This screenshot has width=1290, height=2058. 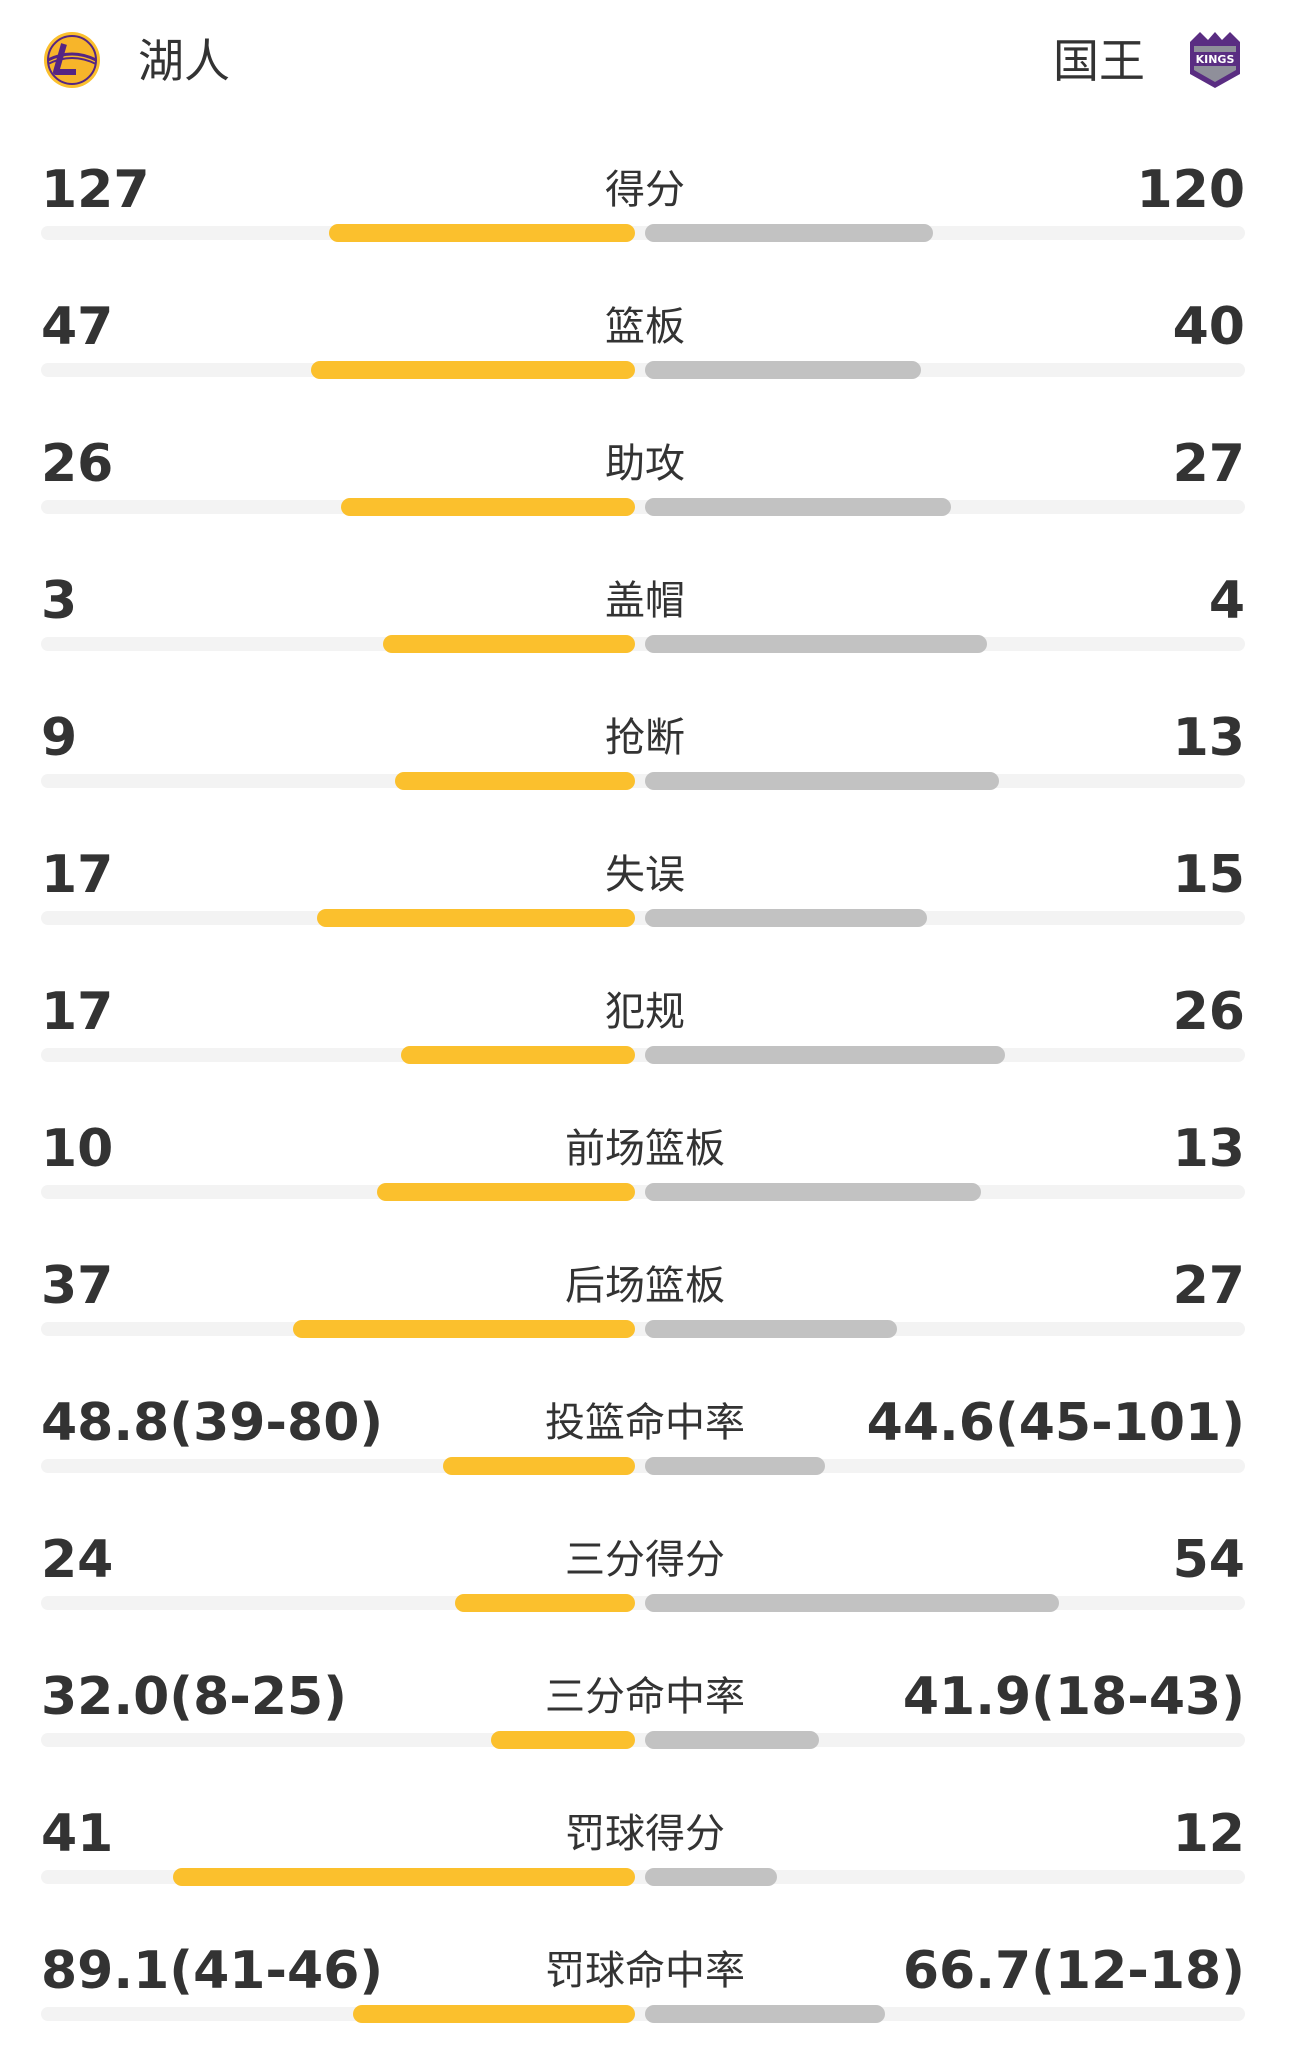 I want to click on home-stat-value: 48.8(39-80), so click(x=212, y=1423).